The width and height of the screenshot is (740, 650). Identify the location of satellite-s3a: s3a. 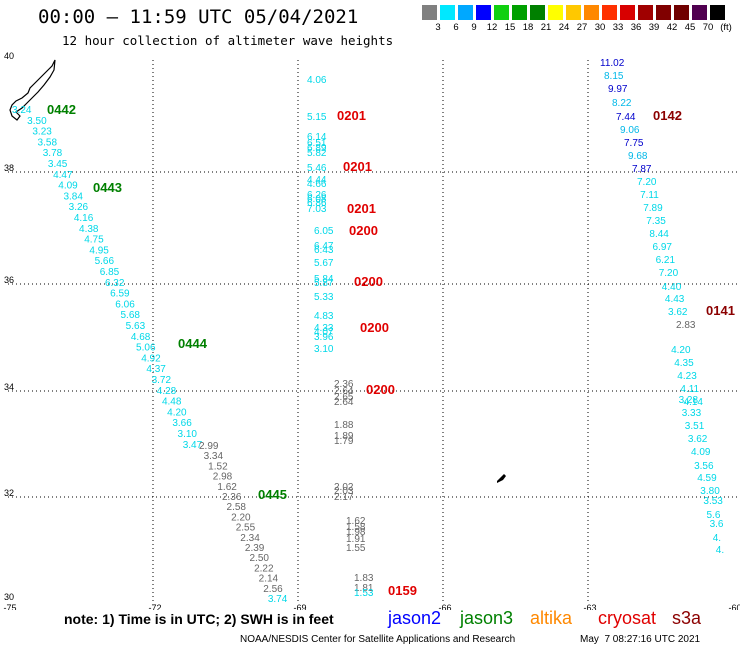
(687, 618).